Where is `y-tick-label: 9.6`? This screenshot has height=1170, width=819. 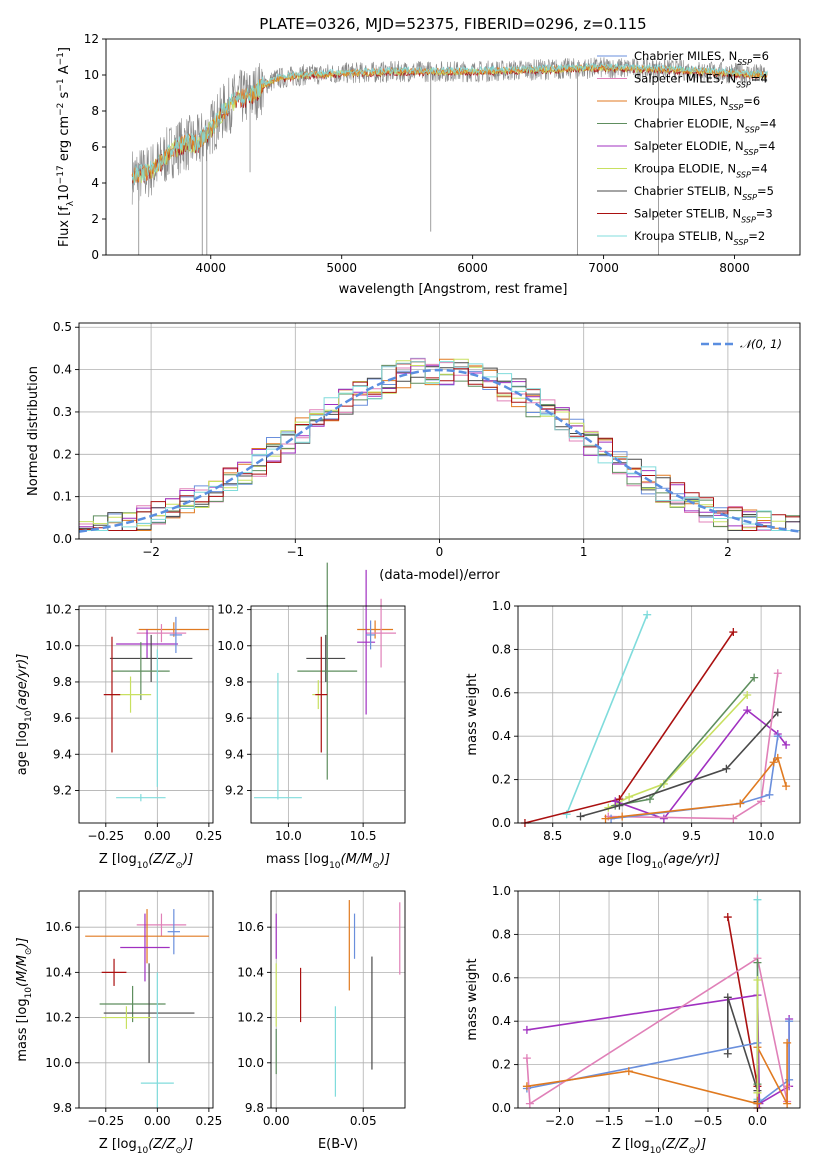
y-tick-label: 9.6 is located at coordinates (234, 718).